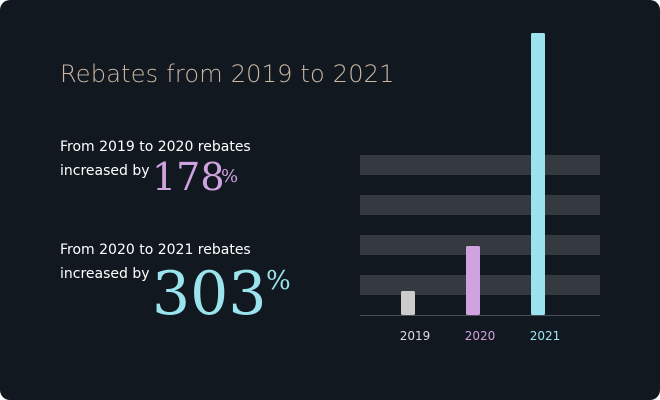 This screenshot has height=400, width=660. I want to click on stat-2019-2020-line1: From 2019 to 2020 rebates, so click(155, 147).